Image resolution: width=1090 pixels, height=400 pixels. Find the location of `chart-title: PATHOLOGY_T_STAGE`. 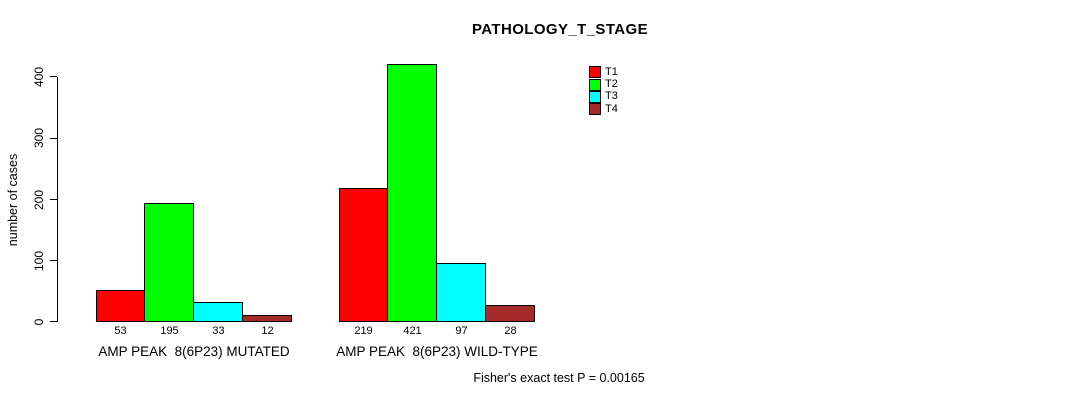

chart-title: PATHOLOGY_T_STAGE is located at coordinates (560, 29).